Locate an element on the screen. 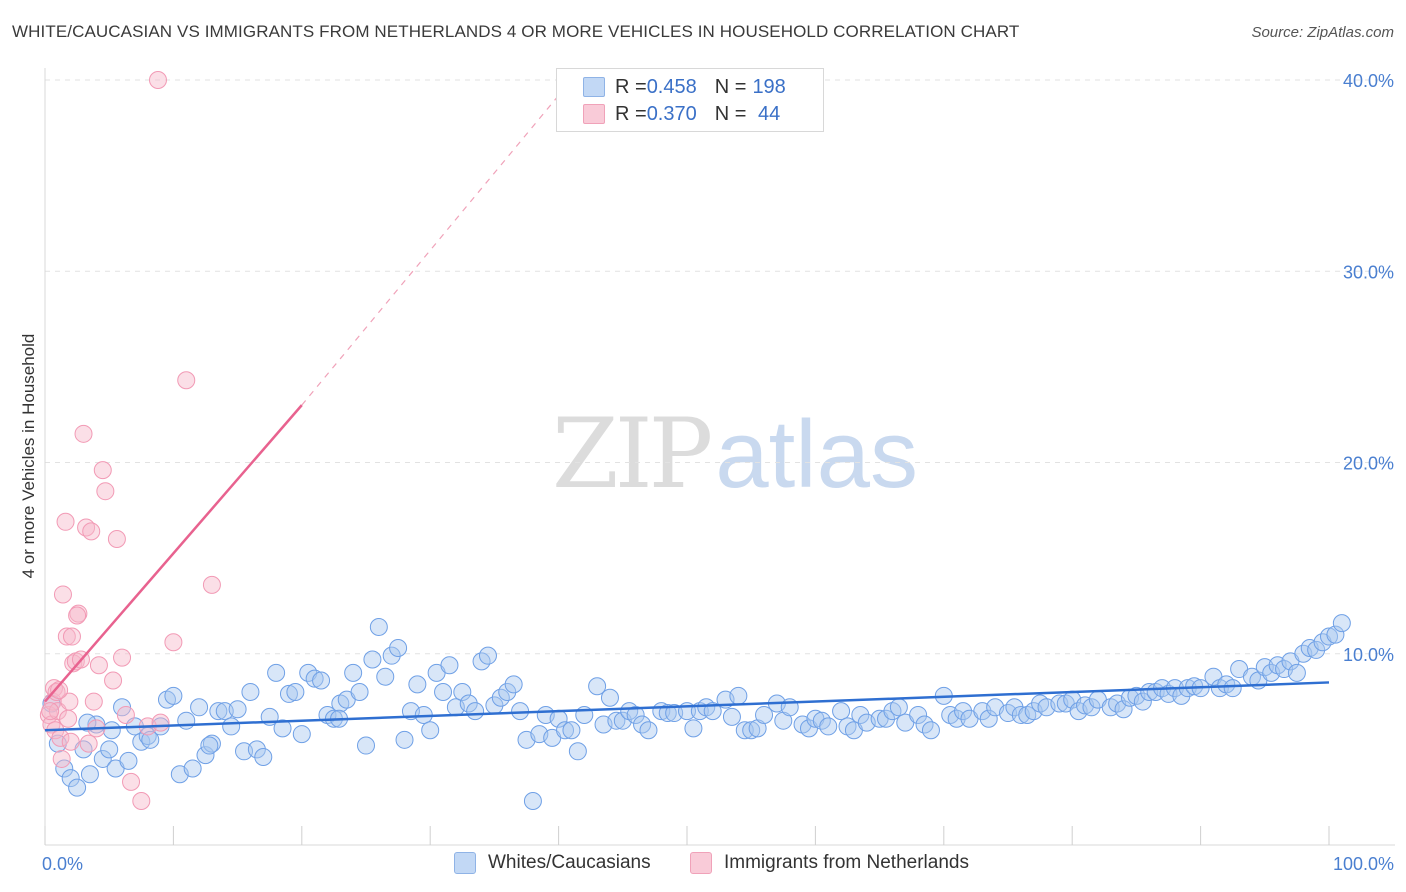 The image size is (1406, 892). y-tick-label: 20.0% is located at coordinates (1368, 464).